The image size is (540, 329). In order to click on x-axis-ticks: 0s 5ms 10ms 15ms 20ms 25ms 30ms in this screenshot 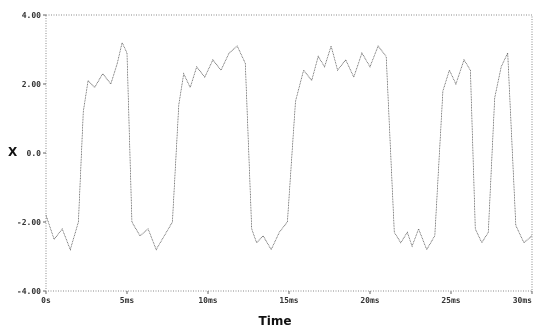, I will do `click(287, 298)`.